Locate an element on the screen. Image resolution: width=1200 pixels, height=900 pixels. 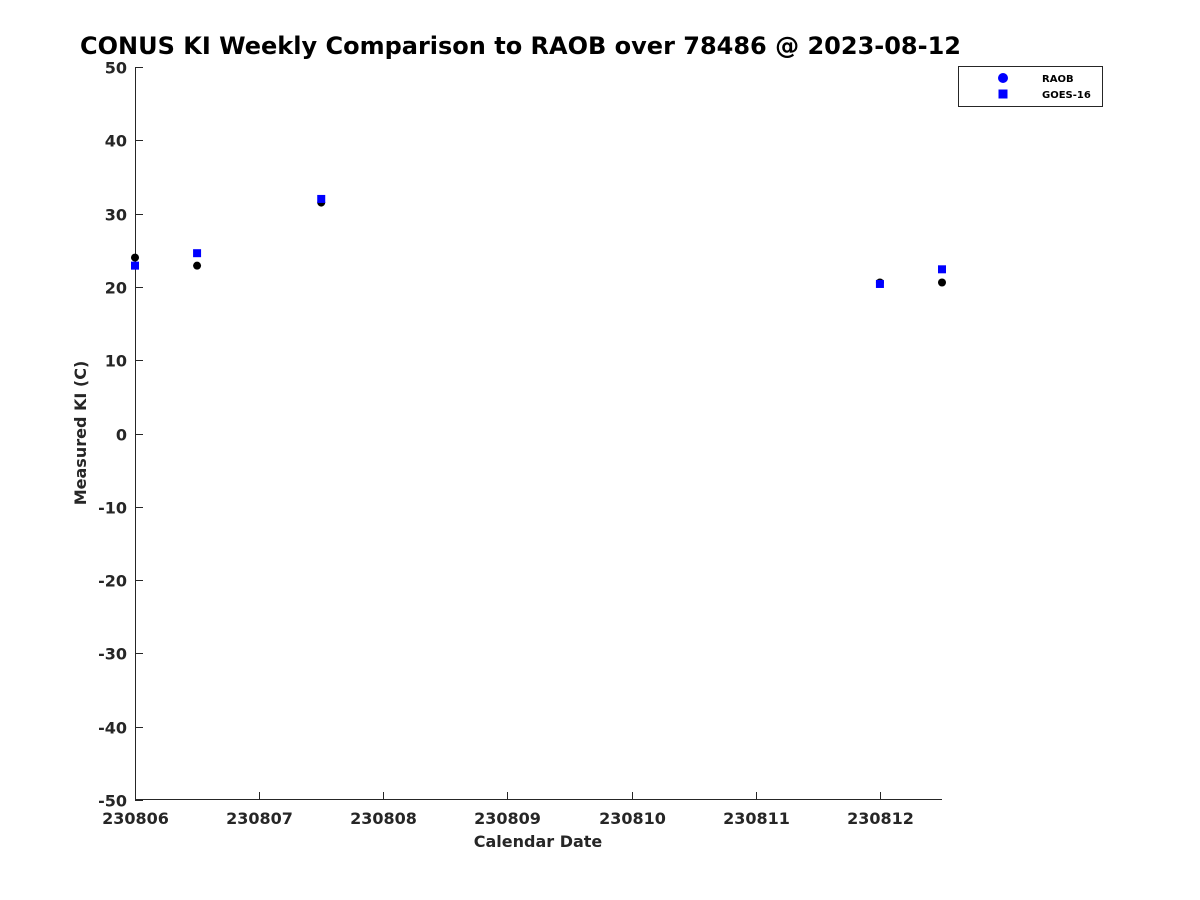
legend: RAOB GOES-16 is located at coordinates (1030, 86).